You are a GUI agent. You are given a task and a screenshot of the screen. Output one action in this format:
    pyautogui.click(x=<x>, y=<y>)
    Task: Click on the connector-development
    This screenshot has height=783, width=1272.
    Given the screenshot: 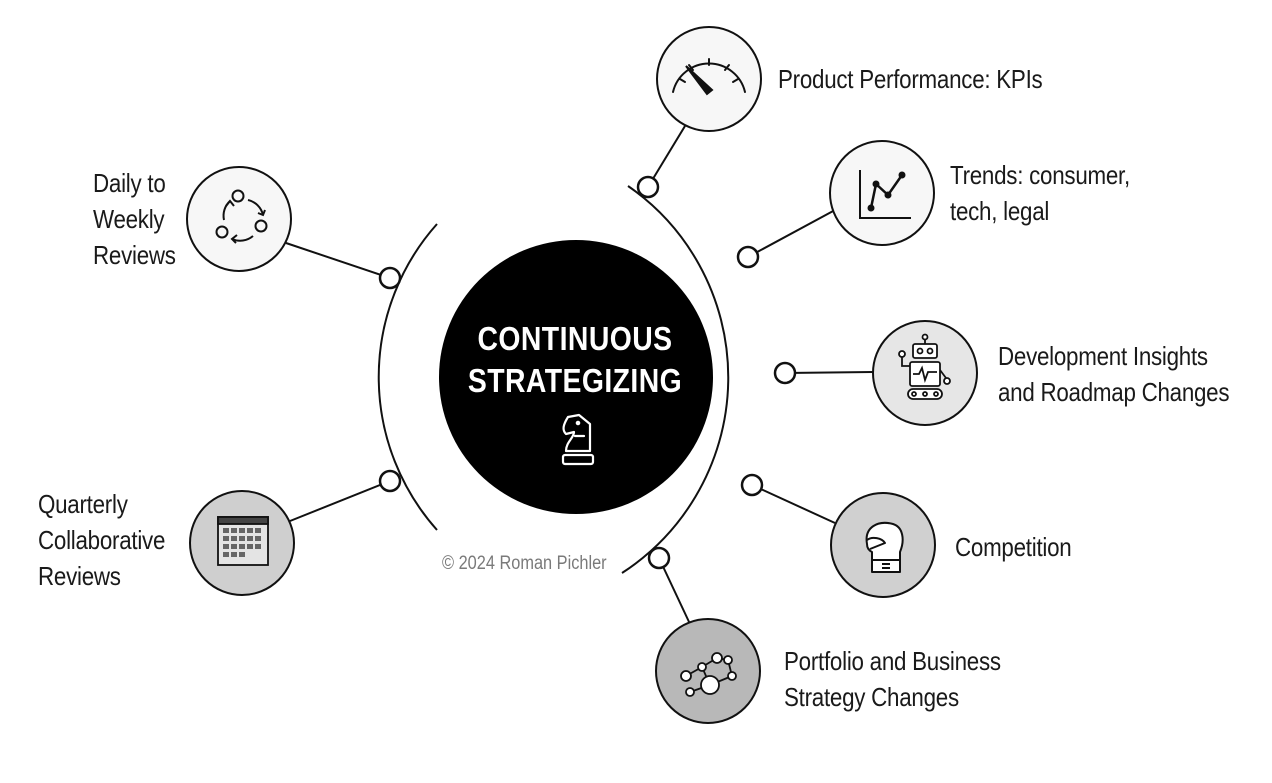 What is the action you would take?
    pyautogui.click(x=829, y=372)
    